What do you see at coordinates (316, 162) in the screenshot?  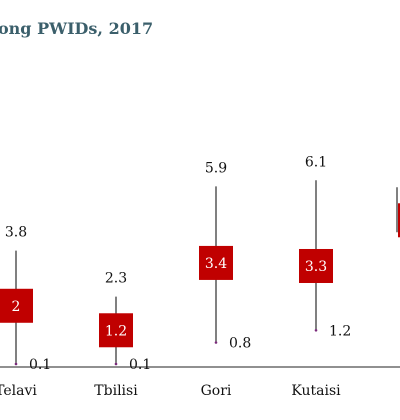 I see `high-label-kutaisi: 6.1` at bounding box center [316, 162].